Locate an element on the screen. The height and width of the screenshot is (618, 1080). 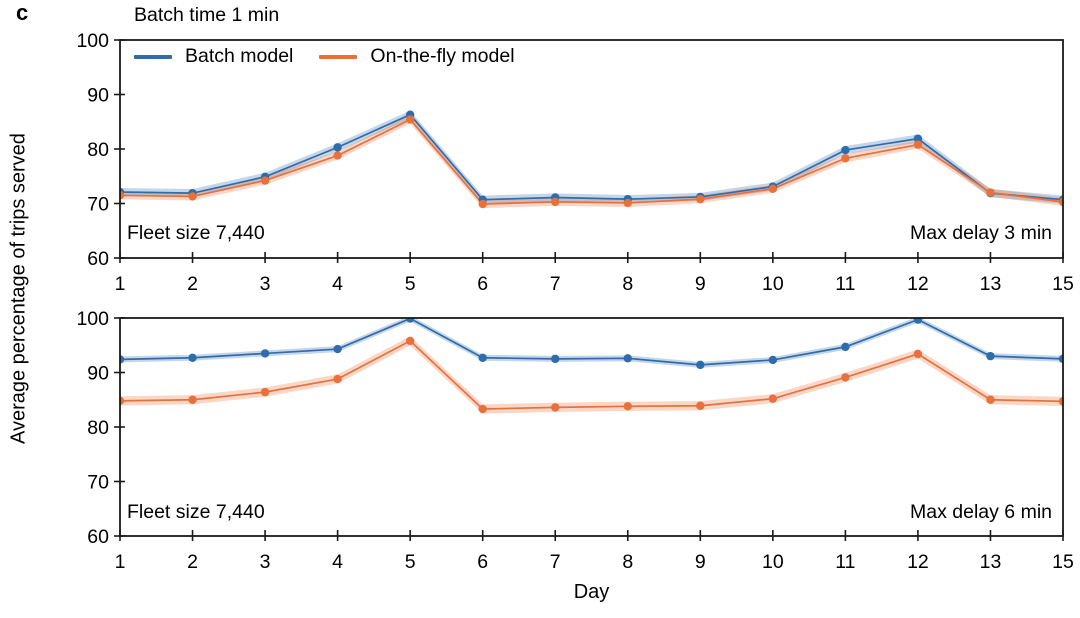
chart-title: Batch time 1 min is located at coordinates (207, 15).